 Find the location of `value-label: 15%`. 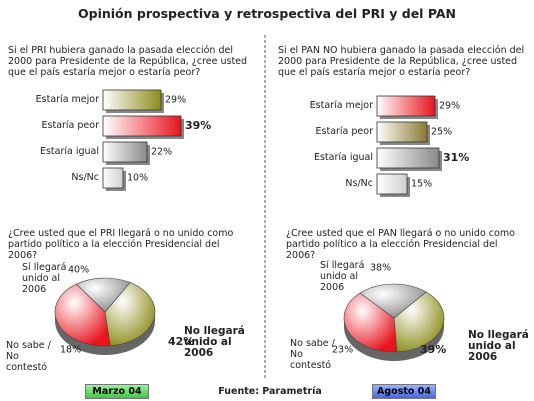

value-label: 15% is located at coordinates (421, 184).